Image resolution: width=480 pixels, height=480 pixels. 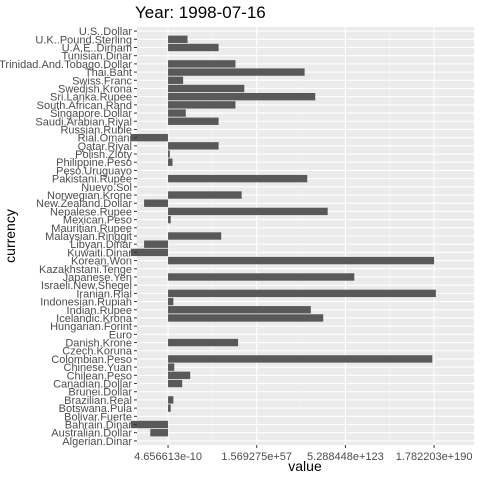 What do you see at coordinates (256, 457) in the screenshot?
I see `x-tick-label: 1.569275e+57` at bounding box center [256, 457].